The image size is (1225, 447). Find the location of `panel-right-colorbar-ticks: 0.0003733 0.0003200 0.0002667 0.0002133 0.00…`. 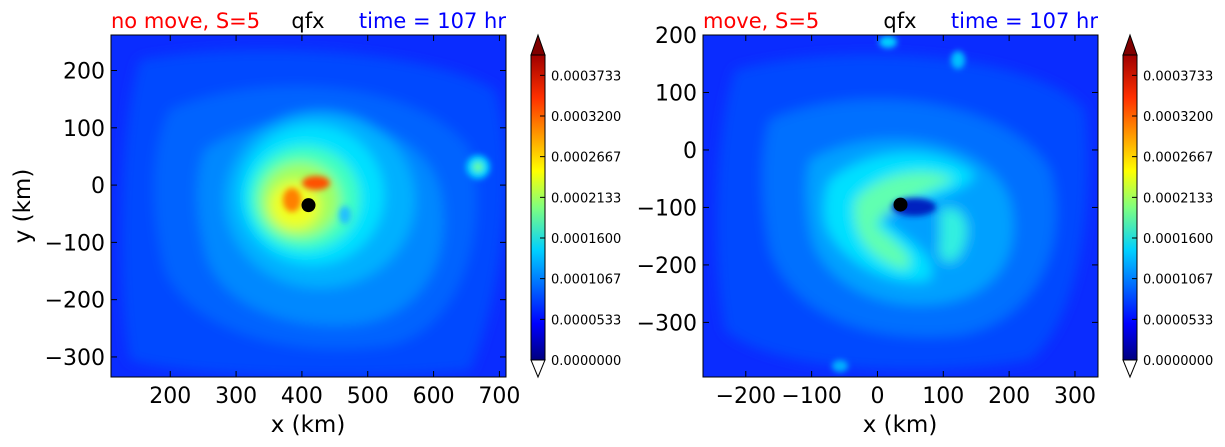

panel-right-colorbar-ticks: 0.0003733 0.0003200 0.0002667 0.0002133 0.00… is located at coordinates (1172, 219).